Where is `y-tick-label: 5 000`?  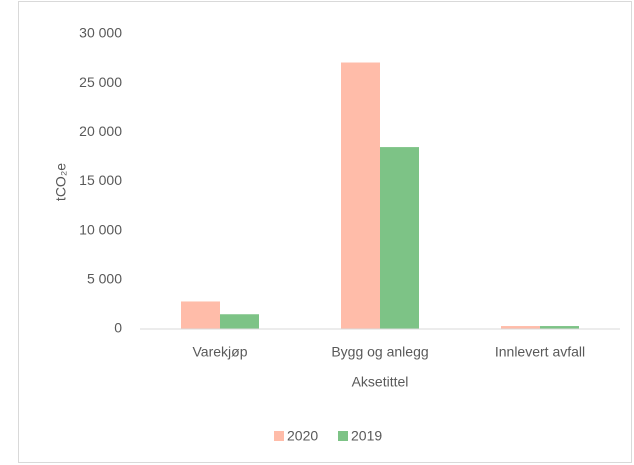 y-tick-label: 5 000 is located at coordinates (104, 279).